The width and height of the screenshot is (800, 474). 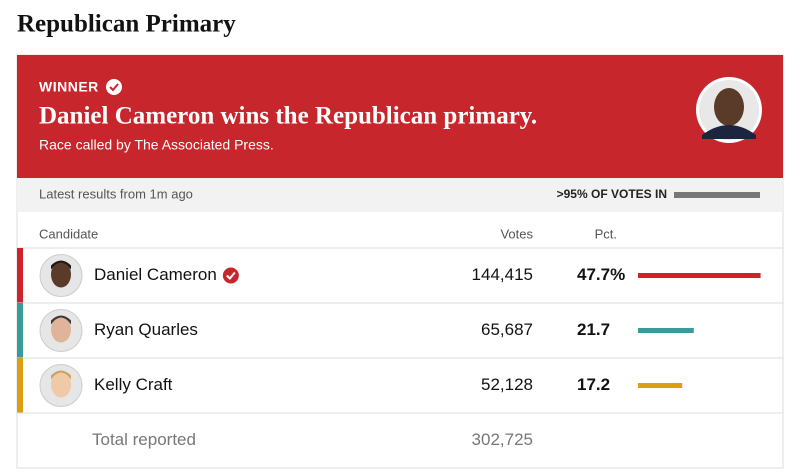 What do you see at coordinates (507, 329) in the screenshot?
I see `votes: 65,687` at bounding box center [507, 329].